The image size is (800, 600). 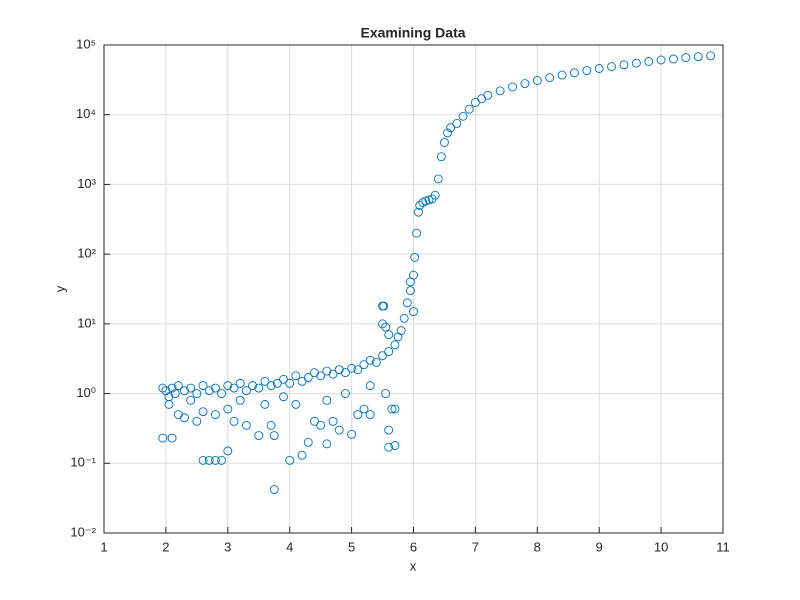 What do you see at coordinates (227, 546) in the screenshot?
I see `x-tick-label: 3` at bounding box center [227, 546].